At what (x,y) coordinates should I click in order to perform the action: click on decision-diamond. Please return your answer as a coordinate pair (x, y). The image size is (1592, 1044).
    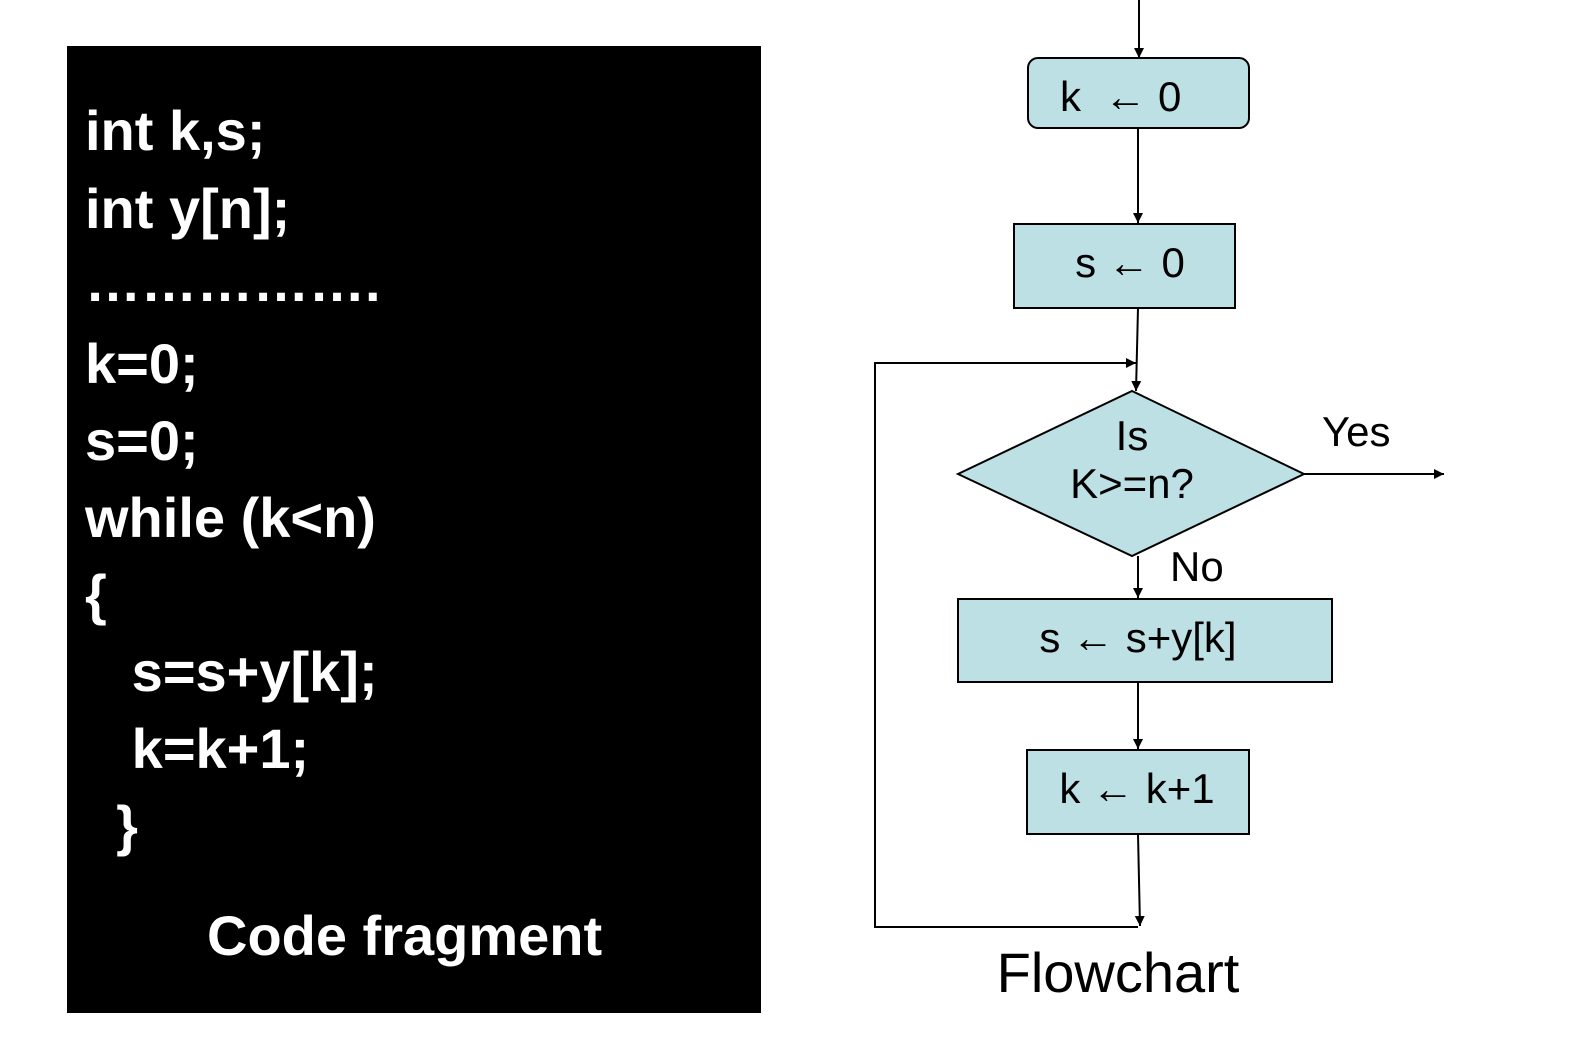
    Looking at the image, I should click on (1131, 473).